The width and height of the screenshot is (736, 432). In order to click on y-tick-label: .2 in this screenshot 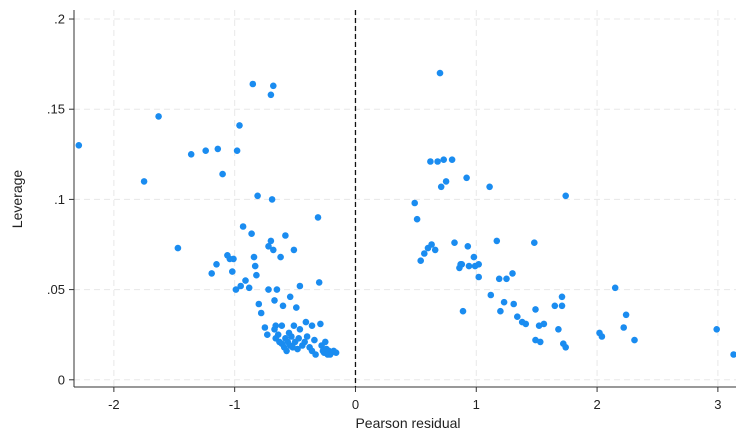, I will do `click(59, 19)`.